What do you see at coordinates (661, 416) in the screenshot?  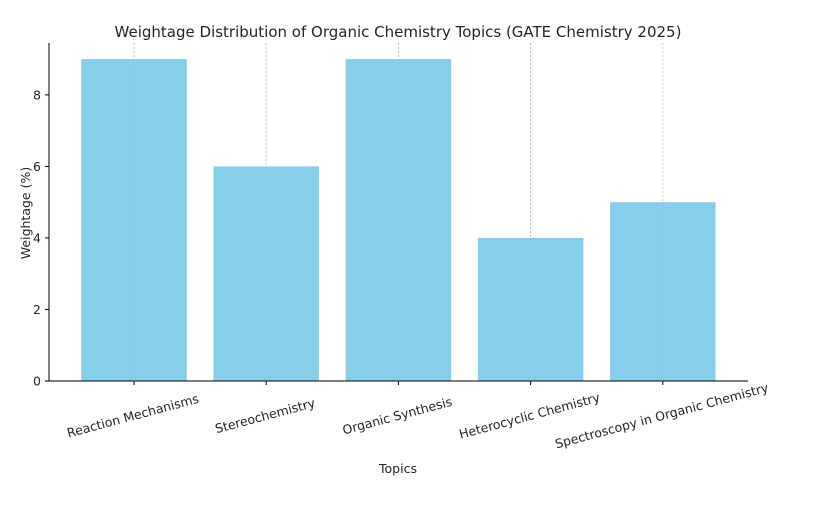 I see `x-tick-label: Spectroscopy in Organic Chemistry` at bounding box center [661, 416].